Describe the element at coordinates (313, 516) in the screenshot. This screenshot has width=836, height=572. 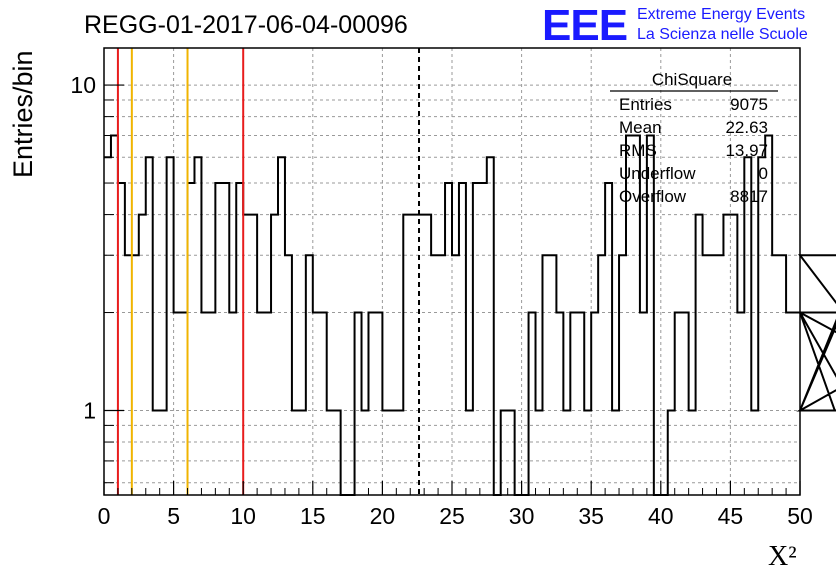
I see `x-tick-label: 15` at that location.